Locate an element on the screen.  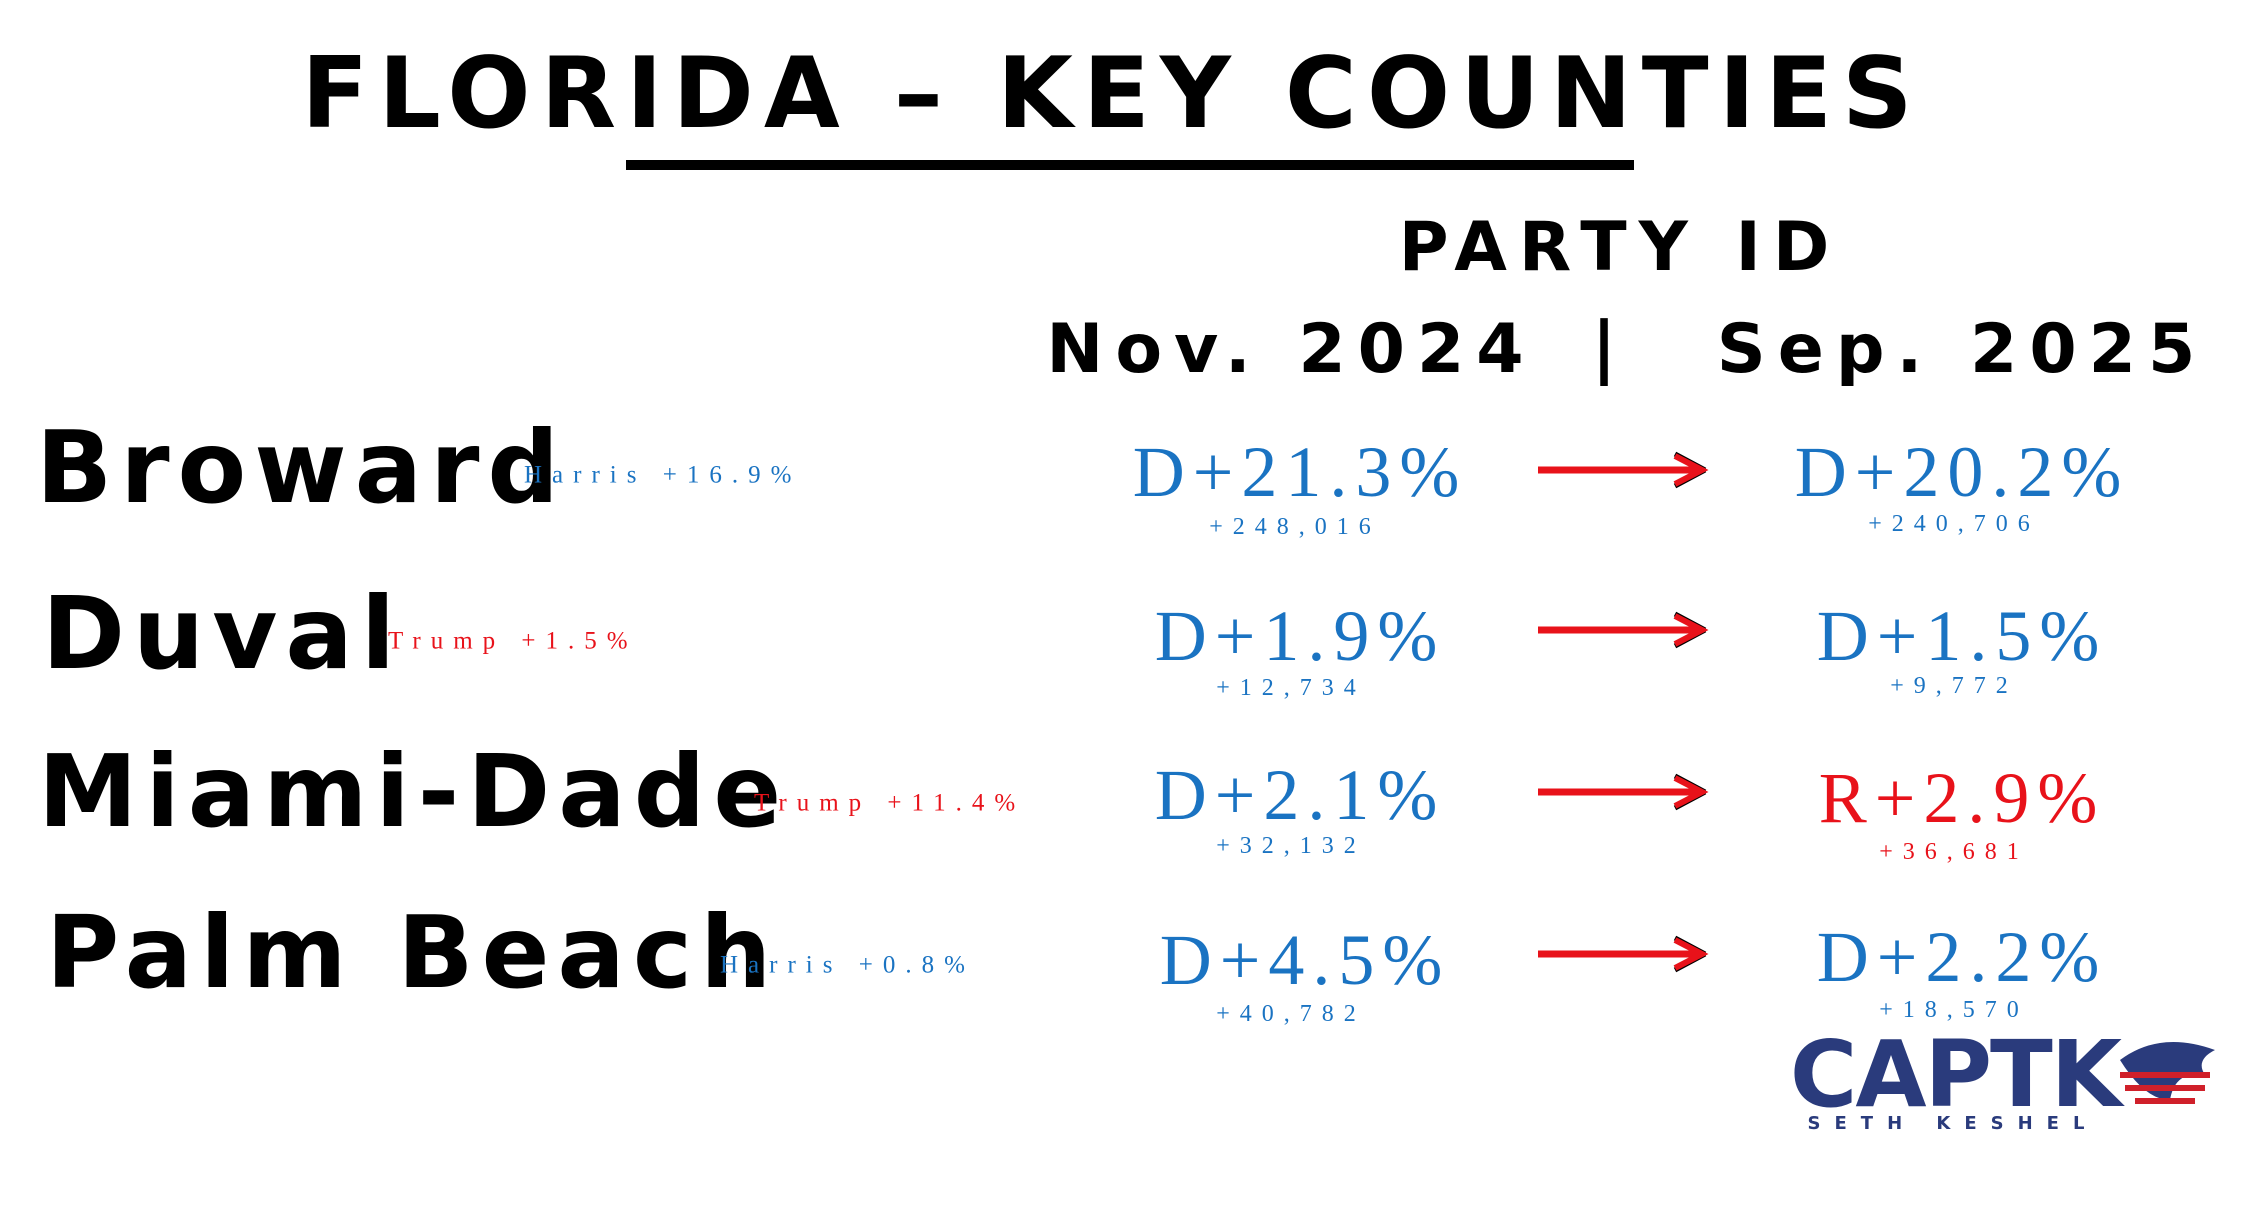
county: Miami-Dade is located at coordinates (414, 791).